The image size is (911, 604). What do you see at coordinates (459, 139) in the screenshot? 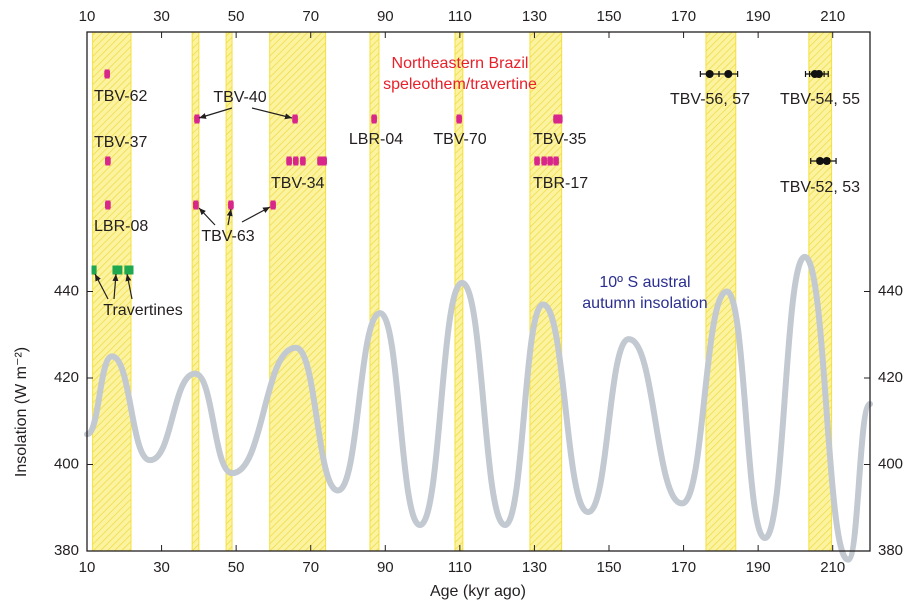
I see `sample-label: TBV-70` at bounding box center [459, 139].